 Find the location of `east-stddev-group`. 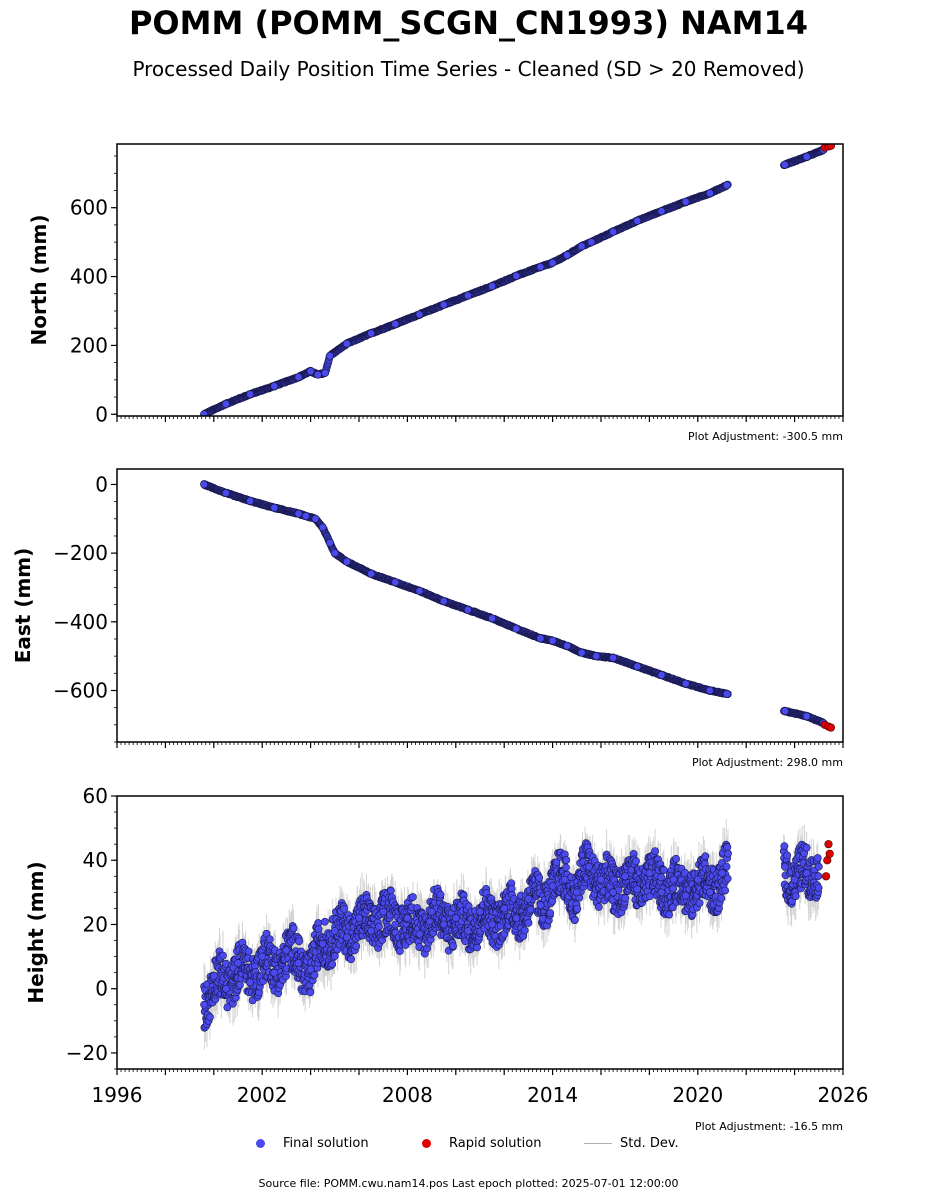

east-stddev-group is located at coordinates (514, 603).